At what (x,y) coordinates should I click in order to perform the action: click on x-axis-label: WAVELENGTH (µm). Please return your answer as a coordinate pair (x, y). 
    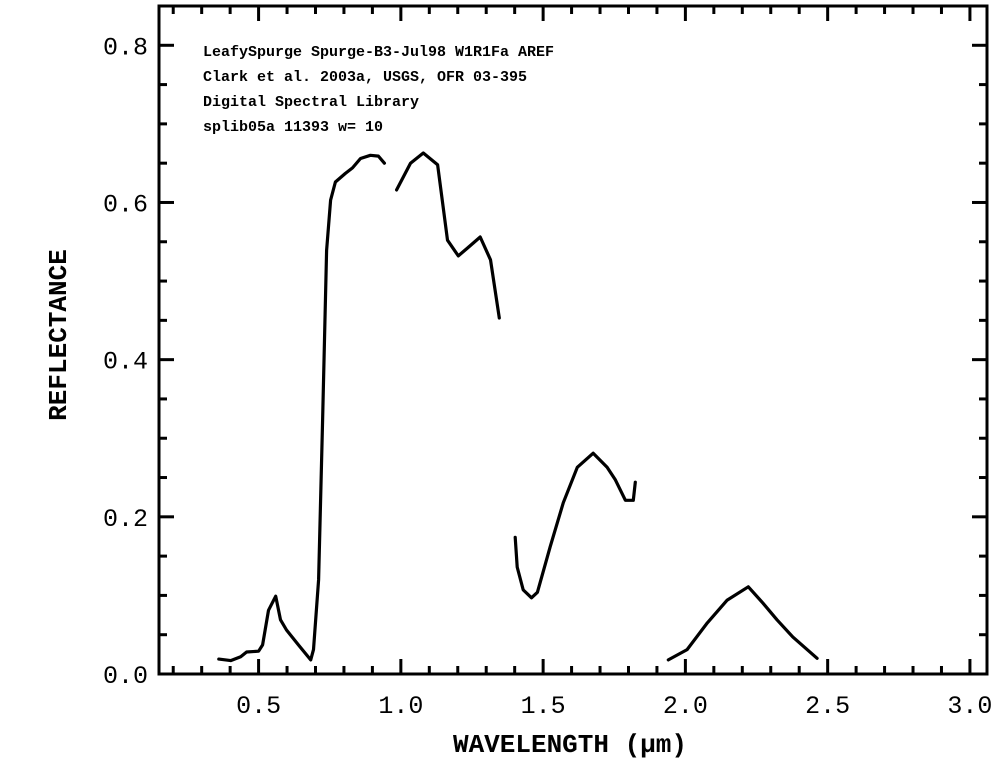
    Looking at the image, I should click on (570, 745).